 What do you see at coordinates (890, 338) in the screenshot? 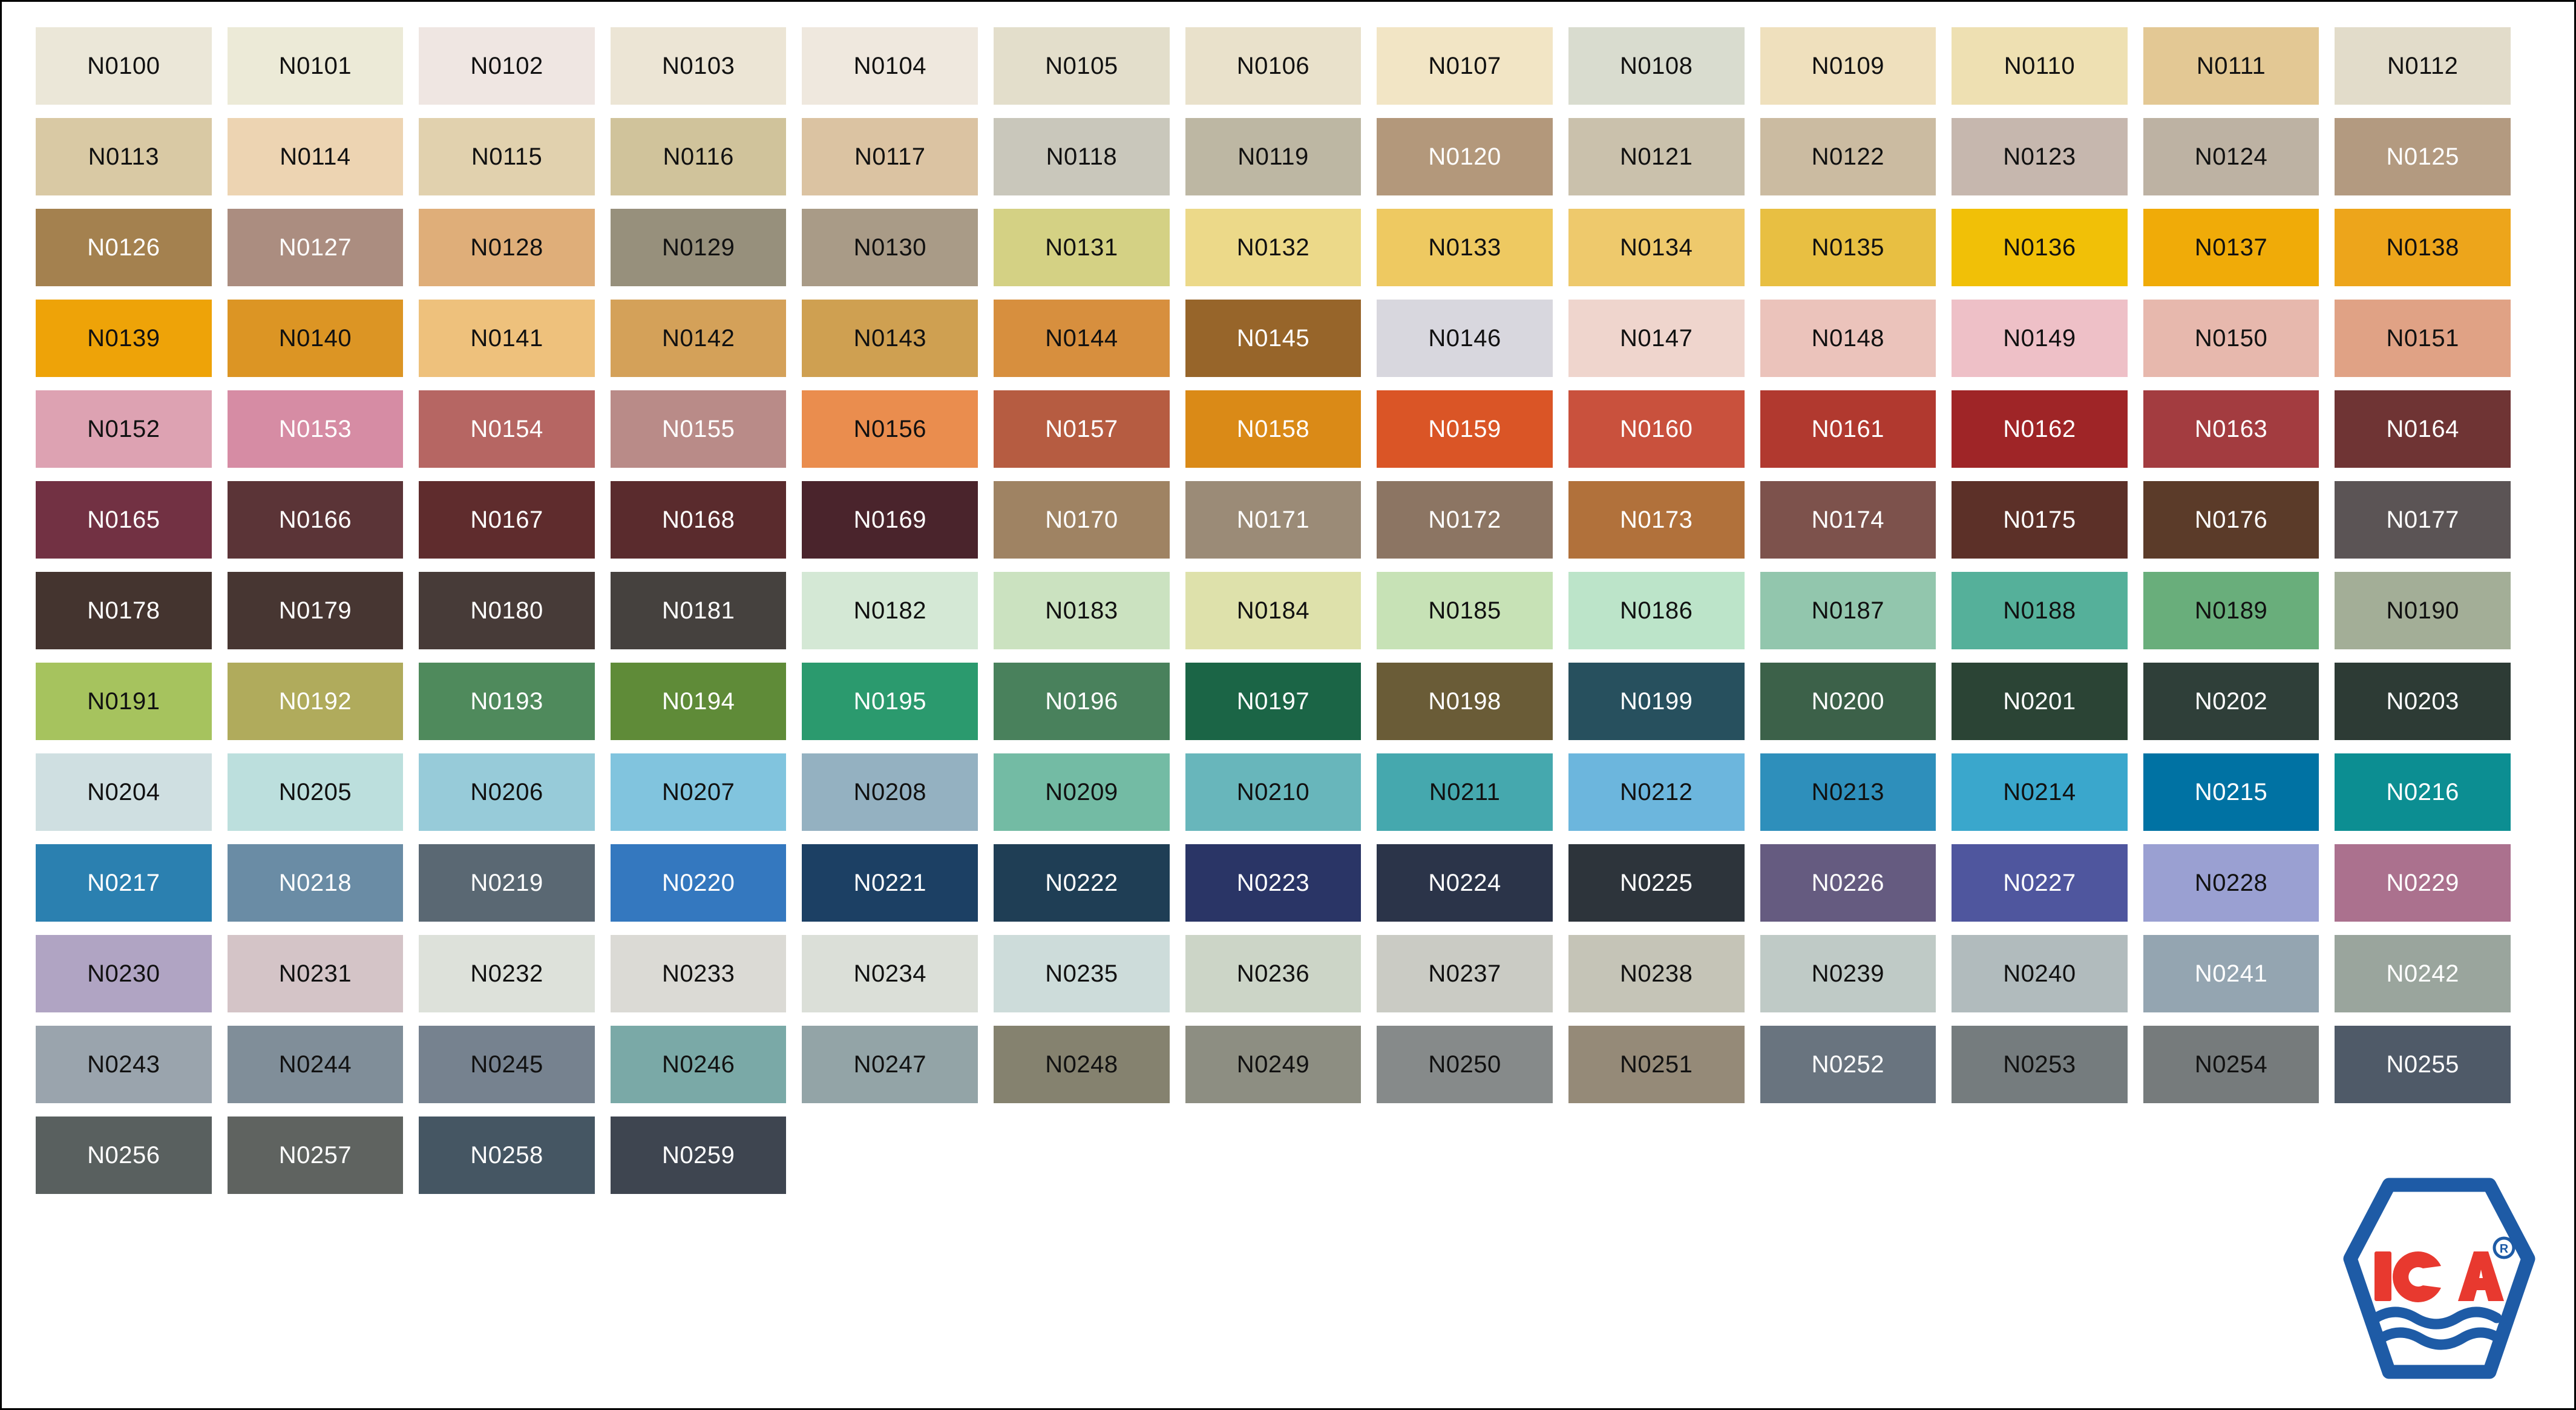
I see `colour-swatch: N0143` at bounding box center [890, 338].